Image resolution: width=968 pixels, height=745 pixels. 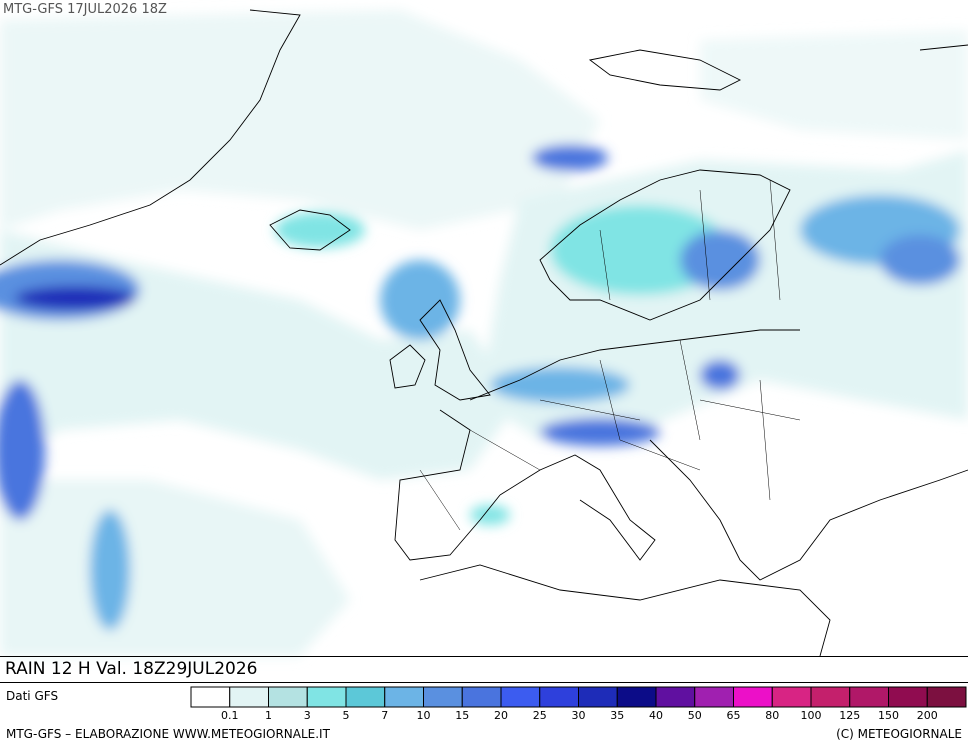 What do you see at coordinates (32, 696) in the screenshot?
I see `source-label: Dati GFS` at bounding box center [32, 696].